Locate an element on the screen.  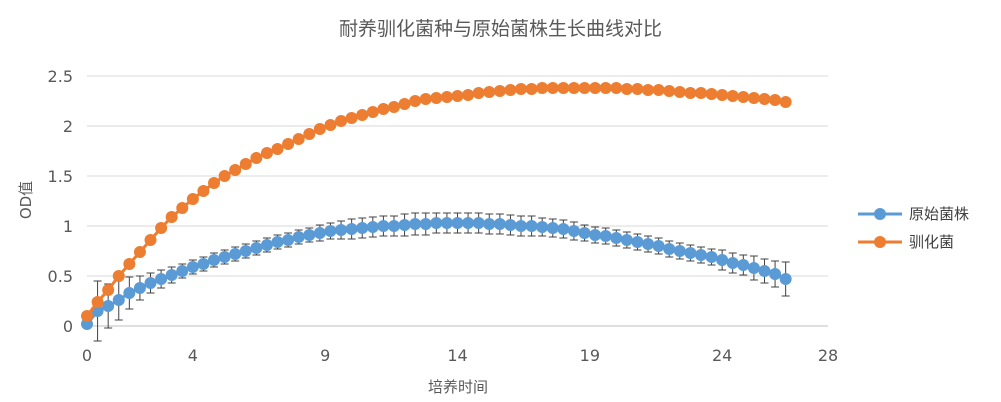
x-tick-label: 28 is located at coordinates (828, 355).